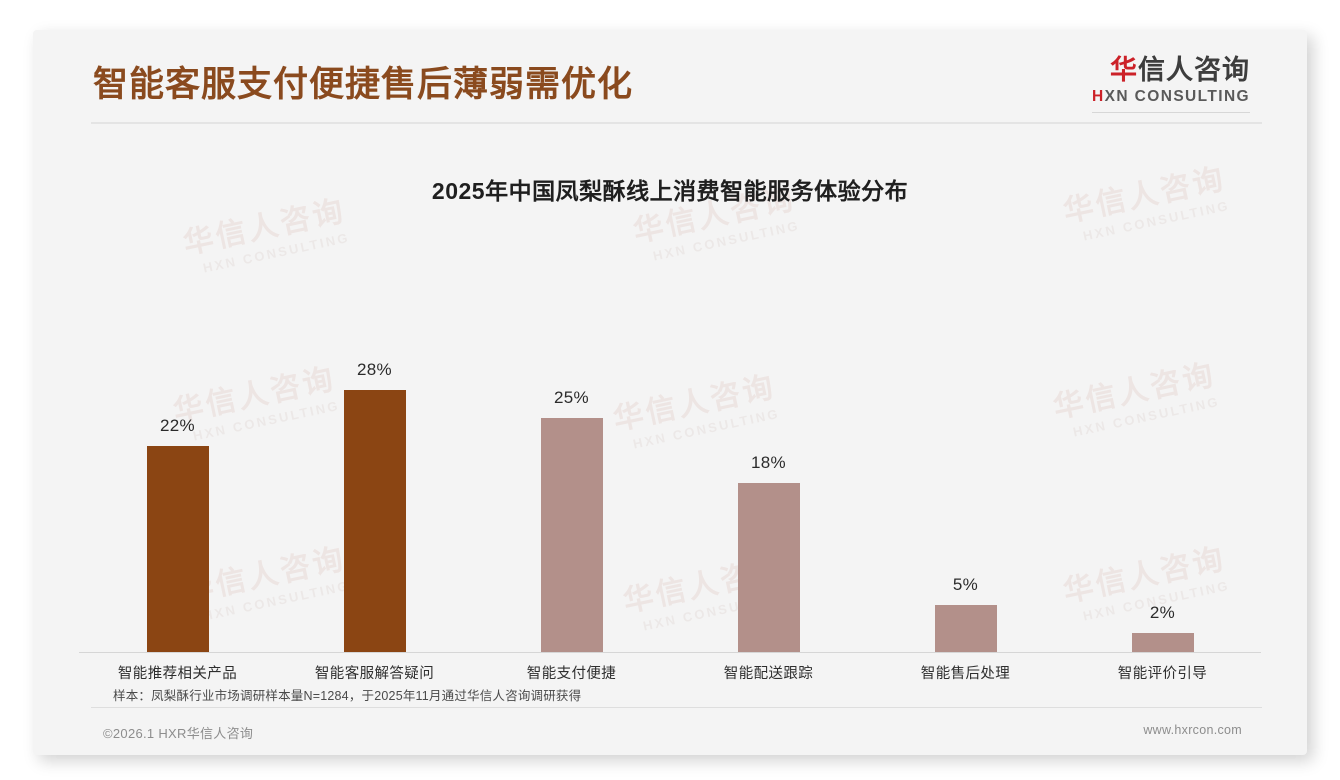  Describe the element at coordinates (1177, 97) in the screenshot. I see `logo-en-rest: XN CONSULTING` at that location.